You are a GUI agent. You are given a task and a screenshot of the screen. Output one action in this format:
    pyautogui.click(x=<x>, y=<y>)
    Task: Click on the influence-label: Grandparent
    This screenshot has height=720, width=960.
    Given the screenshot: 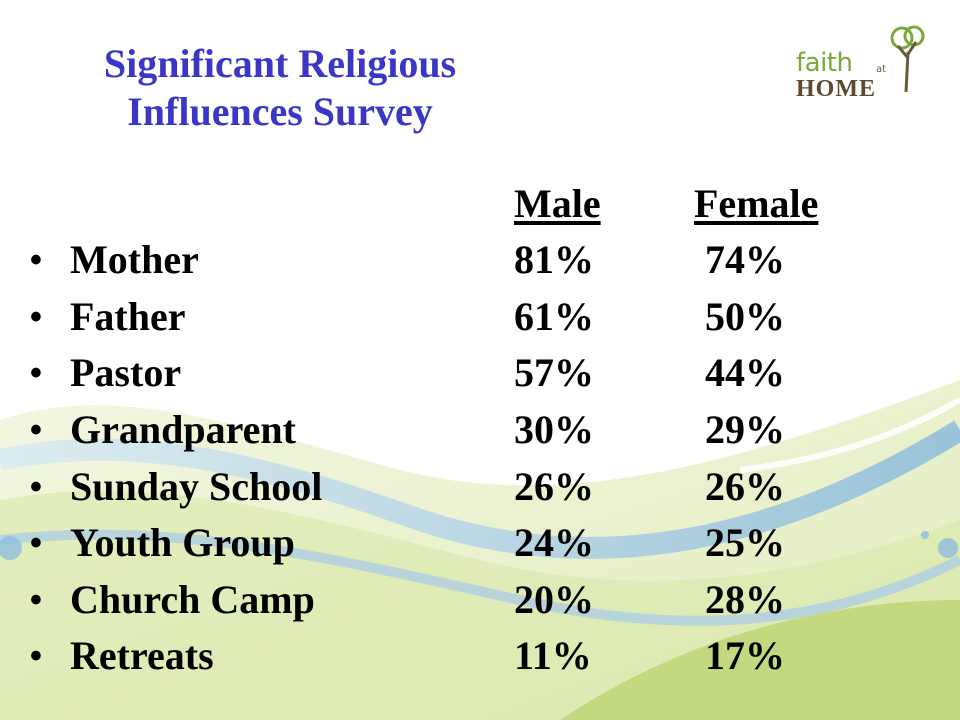 What is the action you would take?
    pyautogui.click(x=183, y=429)
    